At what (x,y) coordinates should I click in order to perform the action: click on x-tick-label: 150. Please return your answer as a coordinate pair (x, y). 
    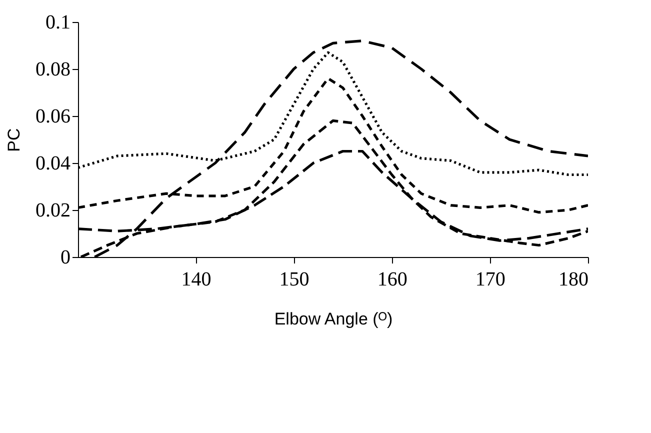
    Looking at the image, I should click on (294, 279).